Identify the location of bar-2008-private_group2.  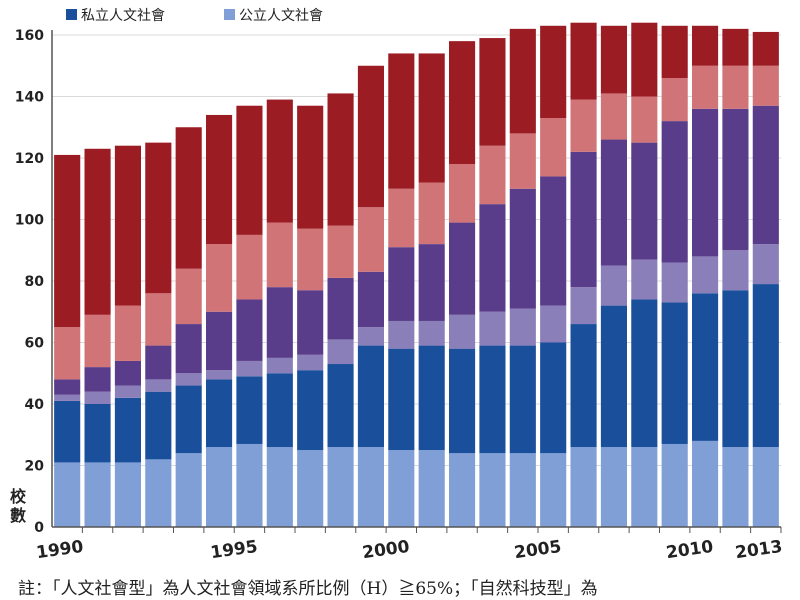
(613, 59).